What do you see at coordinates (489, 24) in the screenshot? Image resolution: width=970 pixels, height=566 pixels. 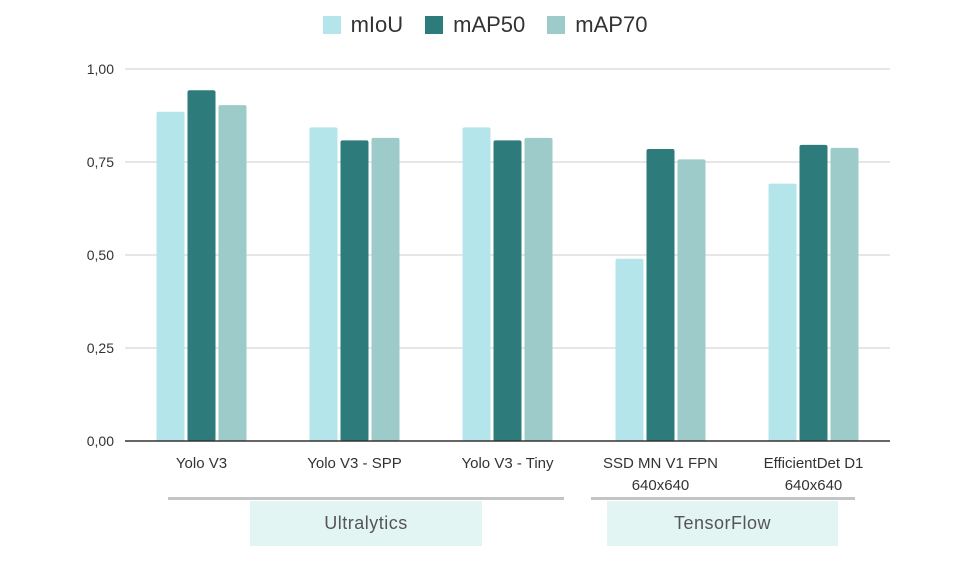 I see `legend-label-map50: mAP50` at bounding box center [489, 24].